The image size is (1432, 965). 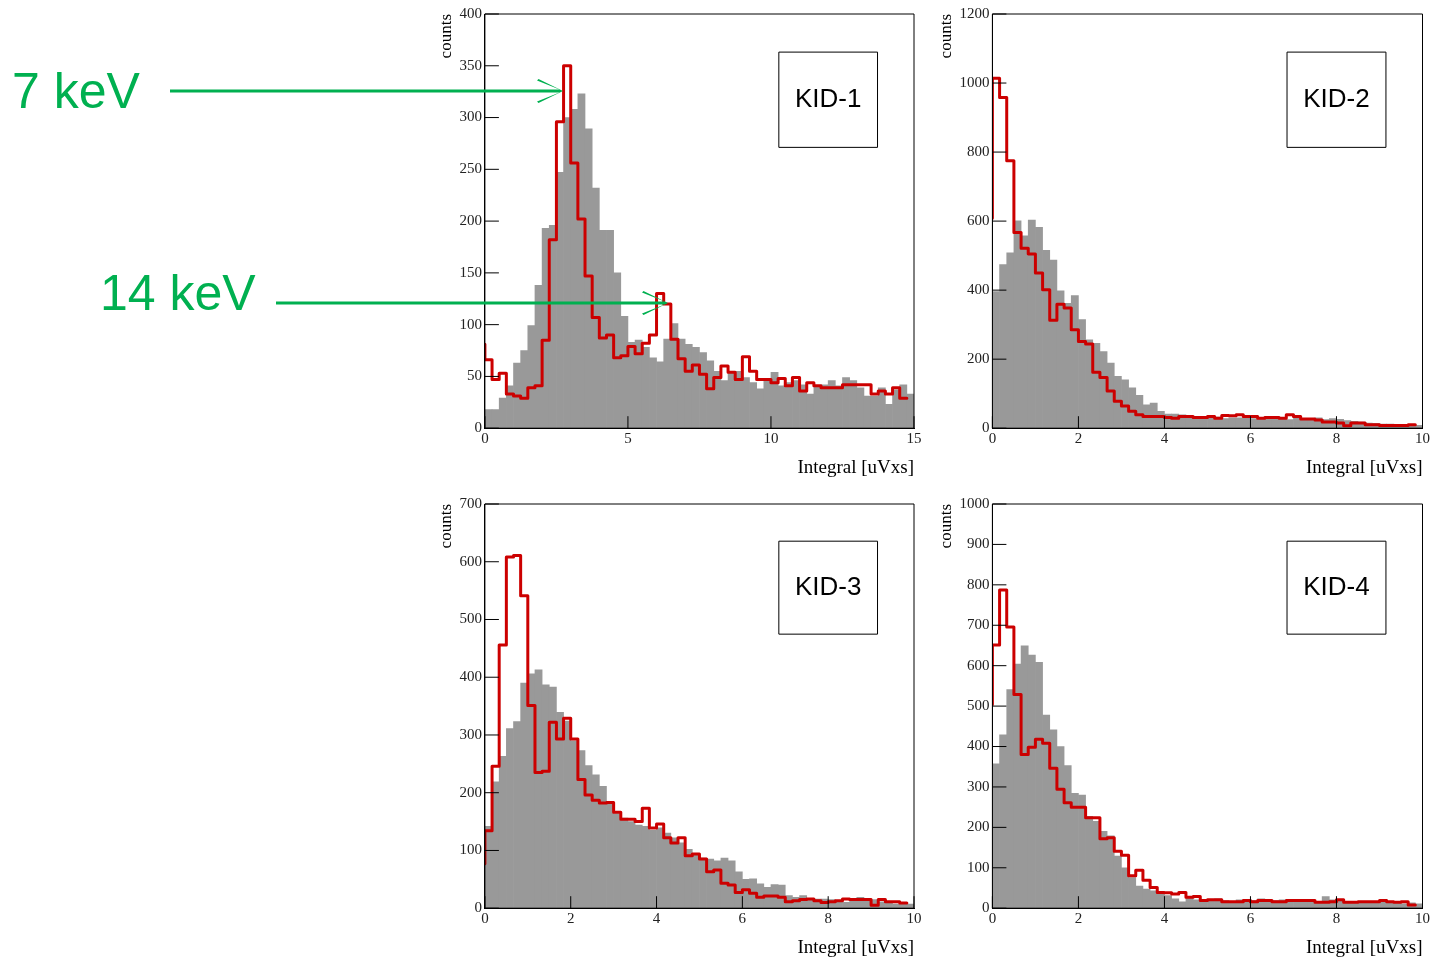 I want to click on y-tick-label: 50, so click(x=474, y=375).